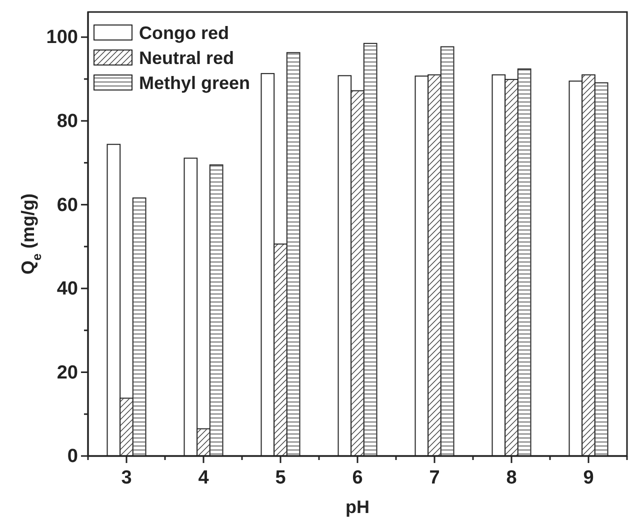 The image size is (639, 522). I want to click on x-tick-label: 8, so click(511, 477).